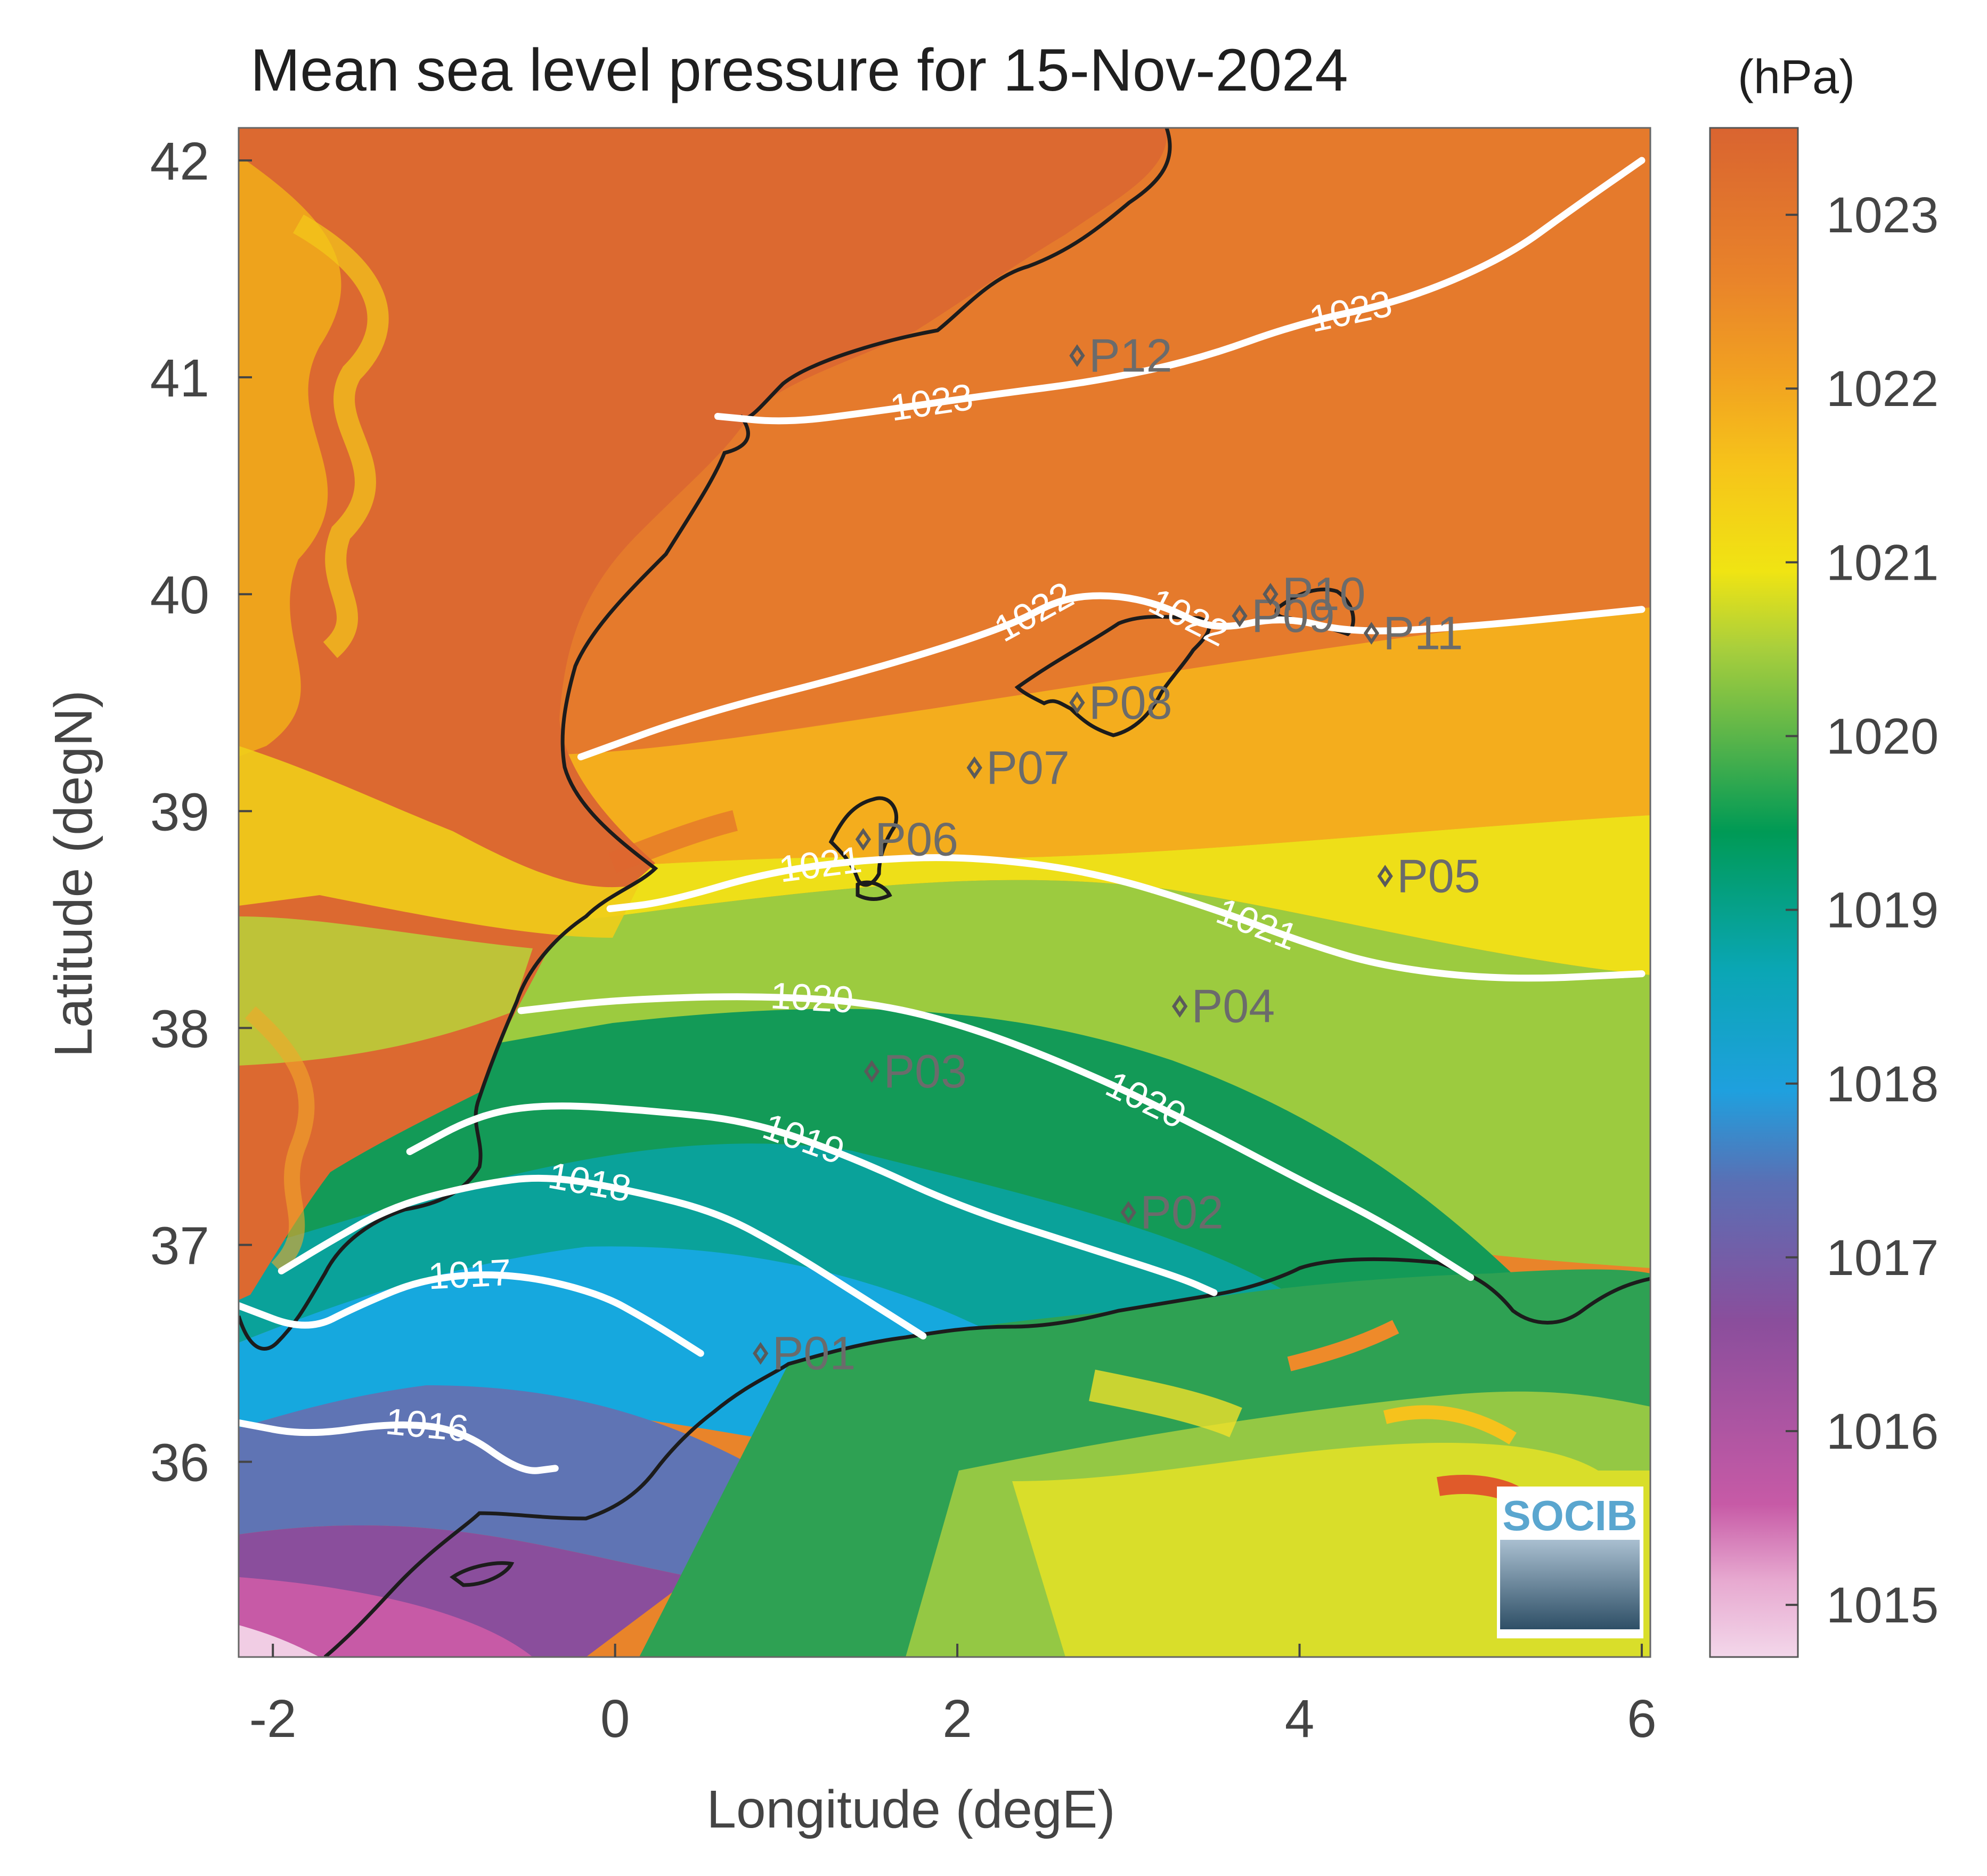 Image resolution: width=1987 pixels, height=1876 pixels. What do you see at coordinates (1796, 78) in the screenshot?
I see `colorbar-unit: (hPa)` at bounding box center [1796, 78].